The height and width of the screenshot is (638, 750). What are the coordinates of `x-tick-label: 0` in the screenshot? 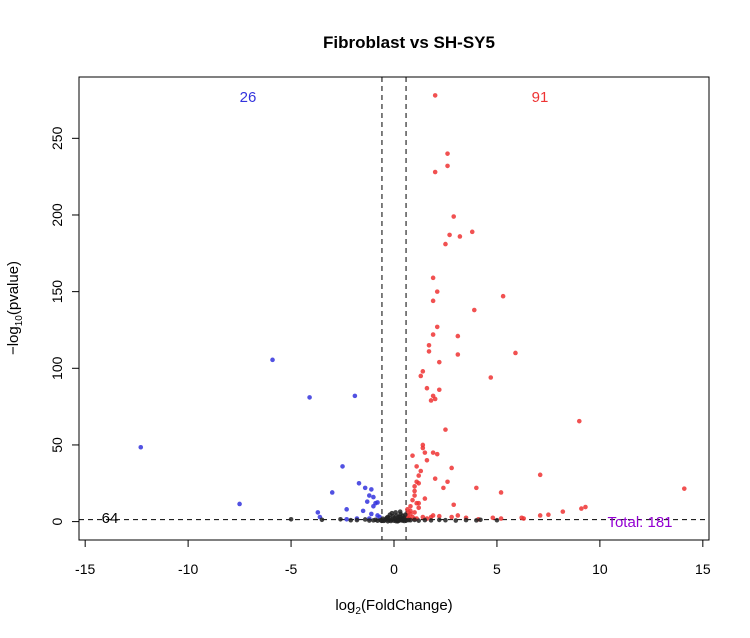 It's located at (394, 569).